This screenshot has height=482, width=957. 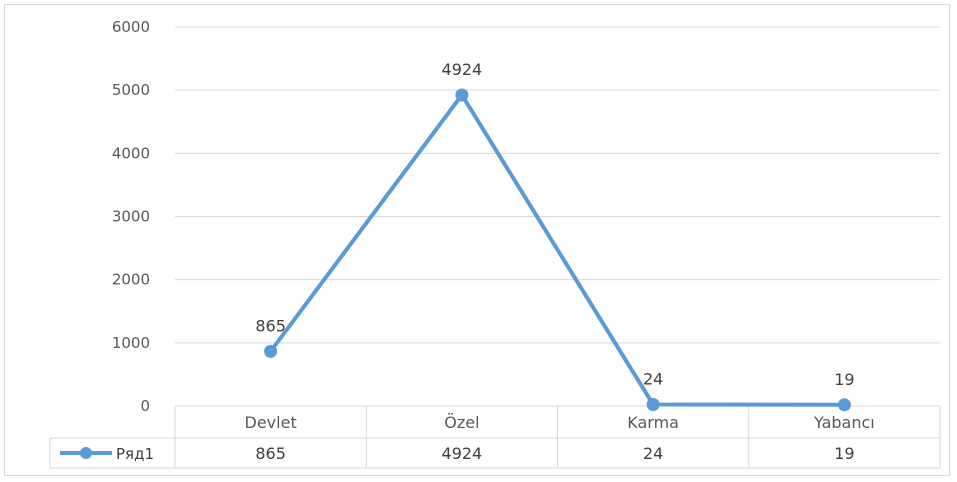 What do you see at coordinates (145, 406) in the screenshot?
I see `y-tick-label: 0` at bounding box center [145, 406].